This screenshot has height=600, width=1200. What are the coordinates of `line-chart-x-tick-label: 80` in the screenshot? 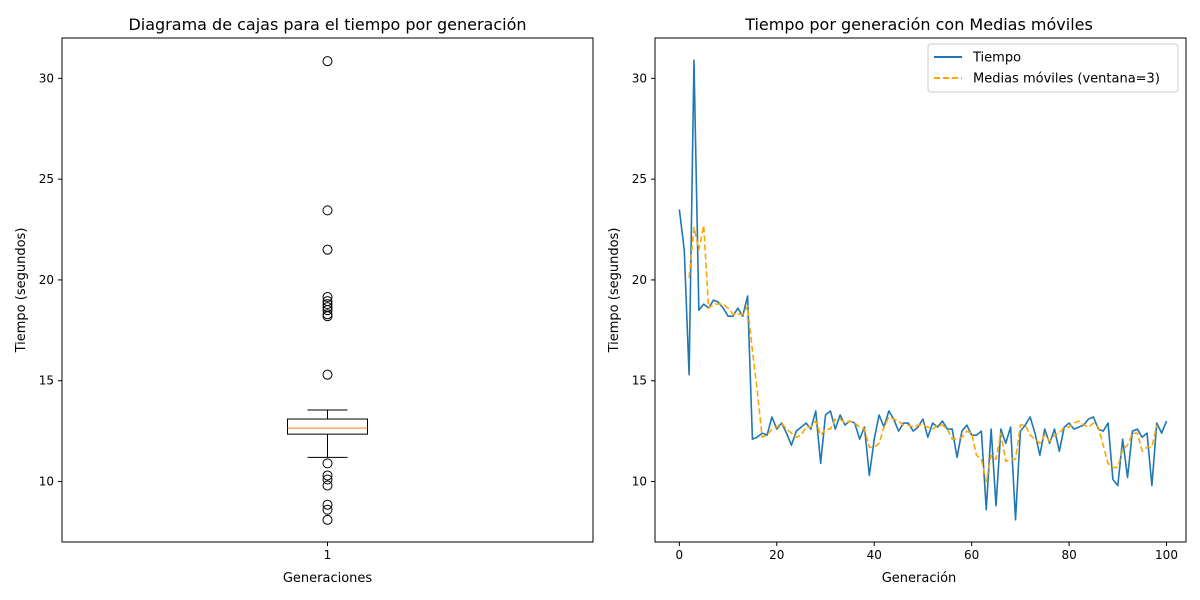 It's located at (1068, 555).